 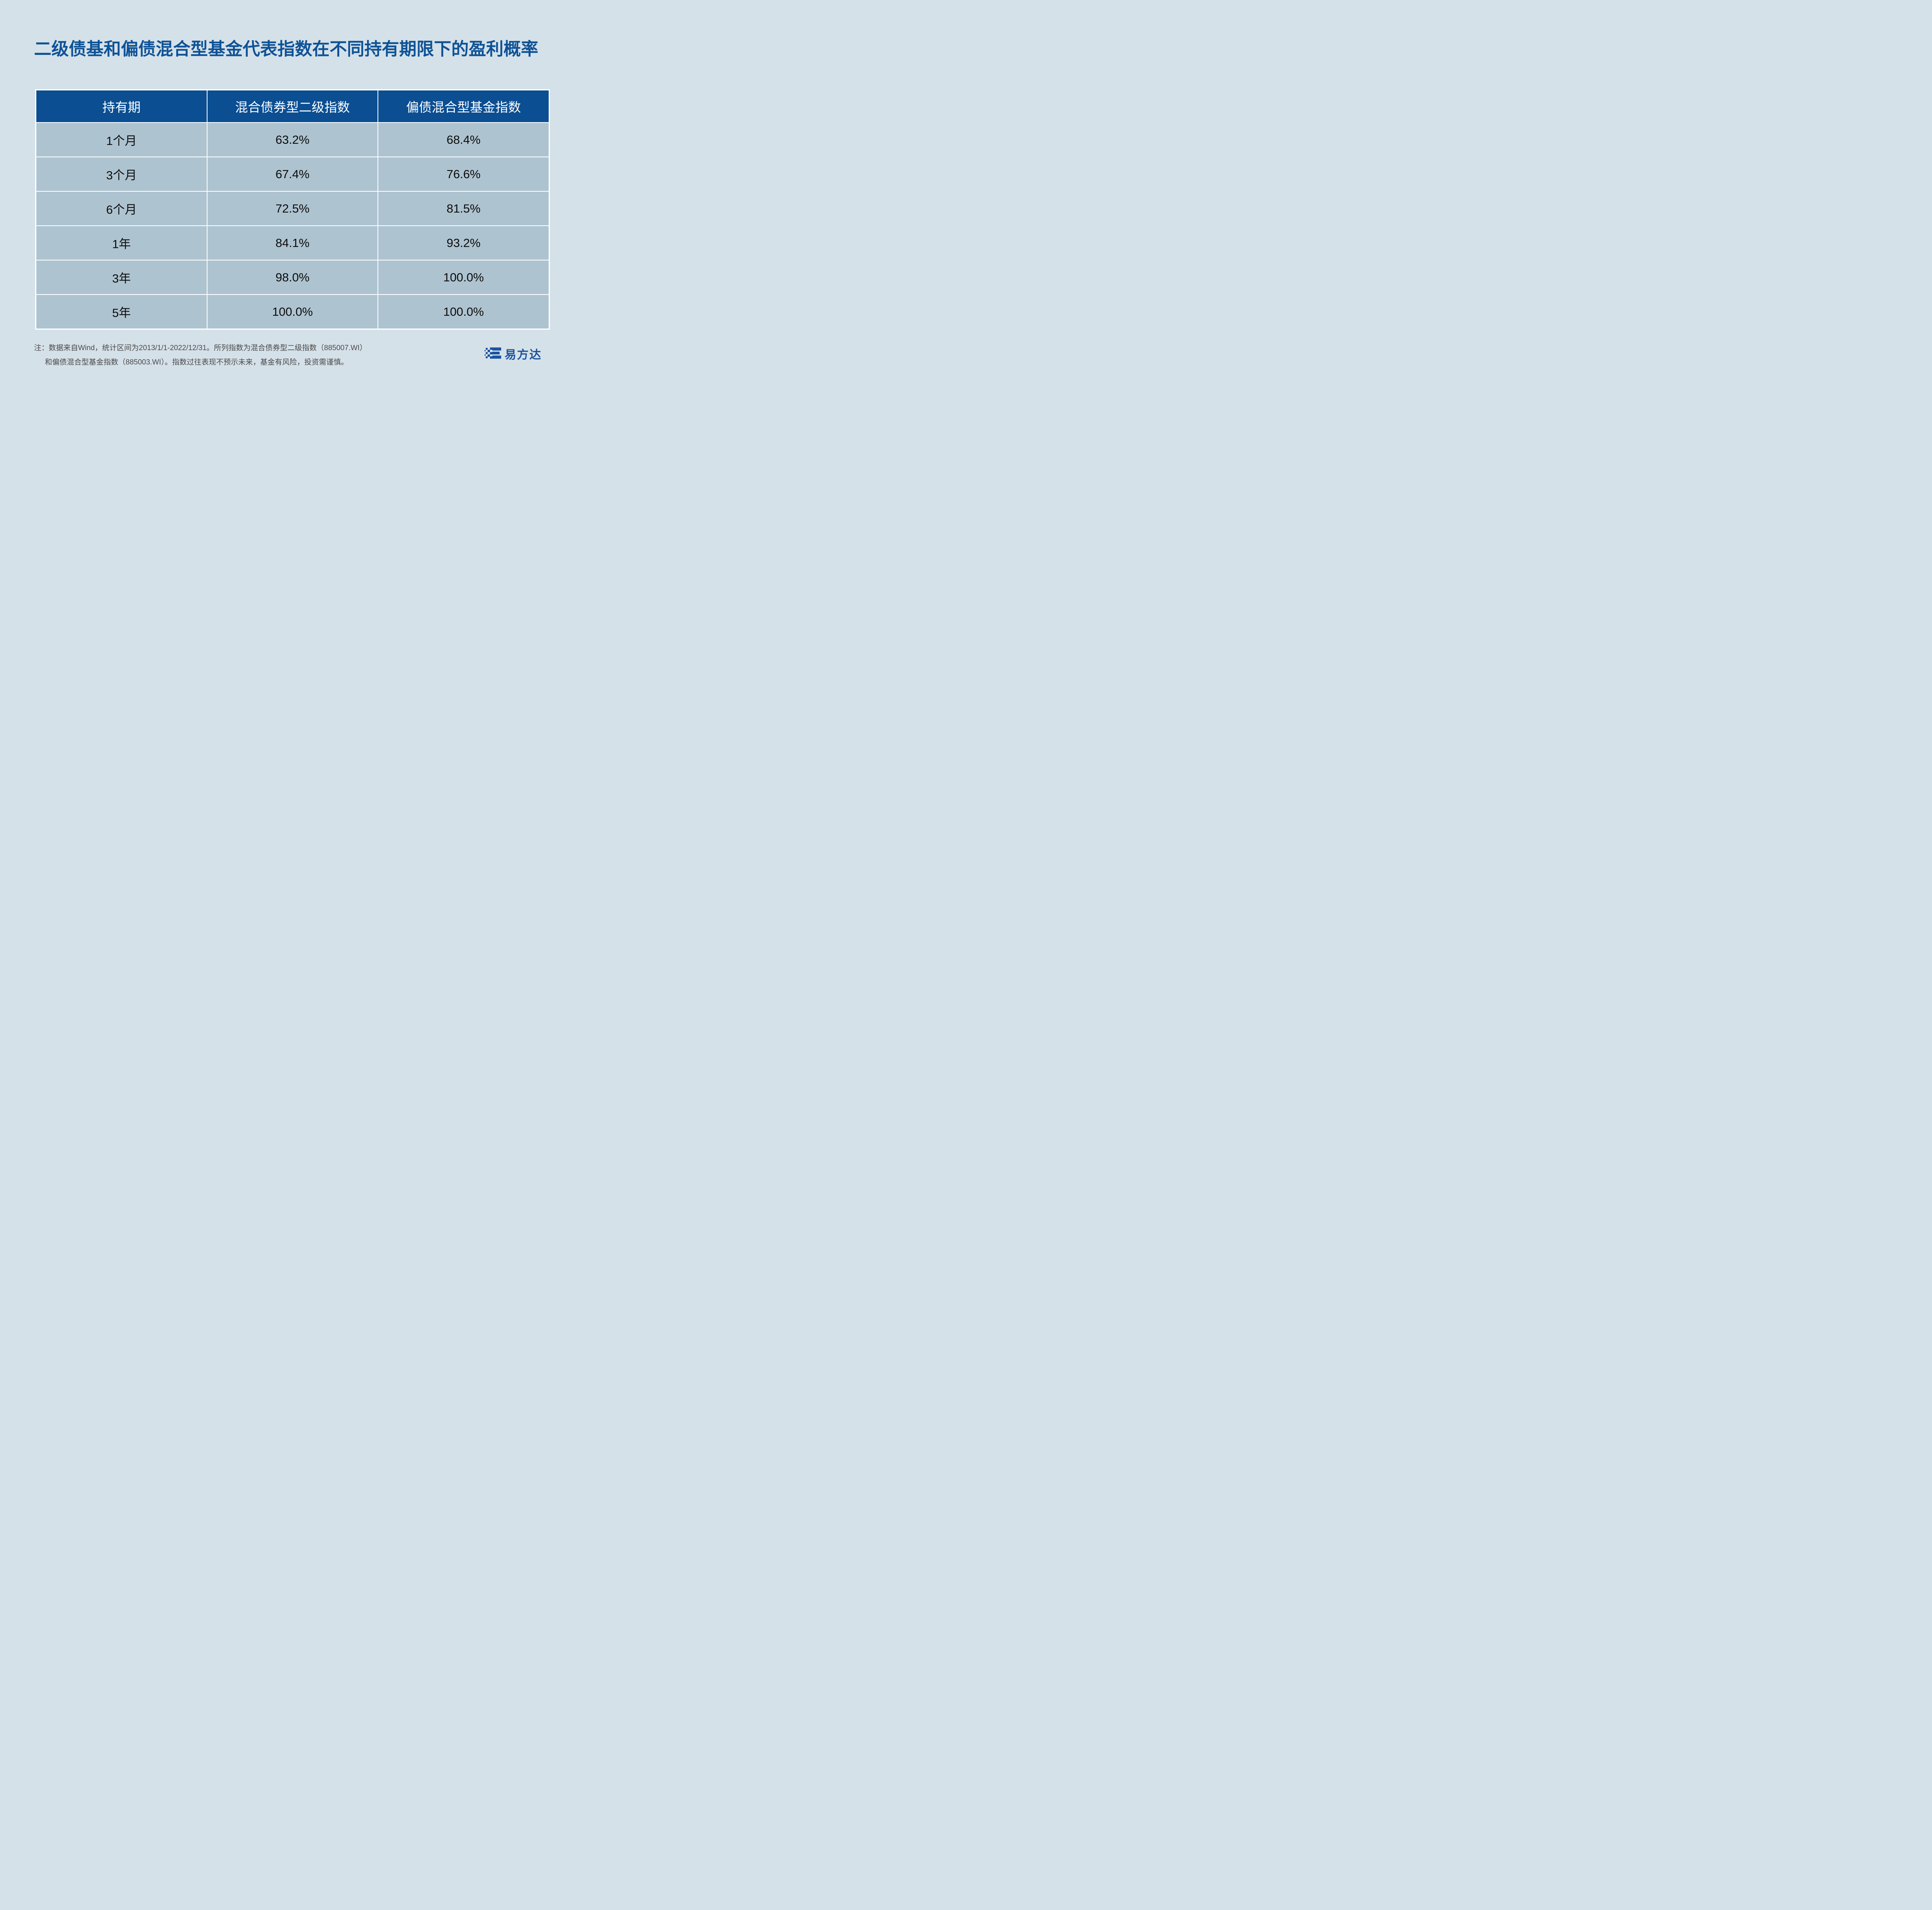 I want to click on efund-pixel-e-mark-icon, so click(x=493, y=354).